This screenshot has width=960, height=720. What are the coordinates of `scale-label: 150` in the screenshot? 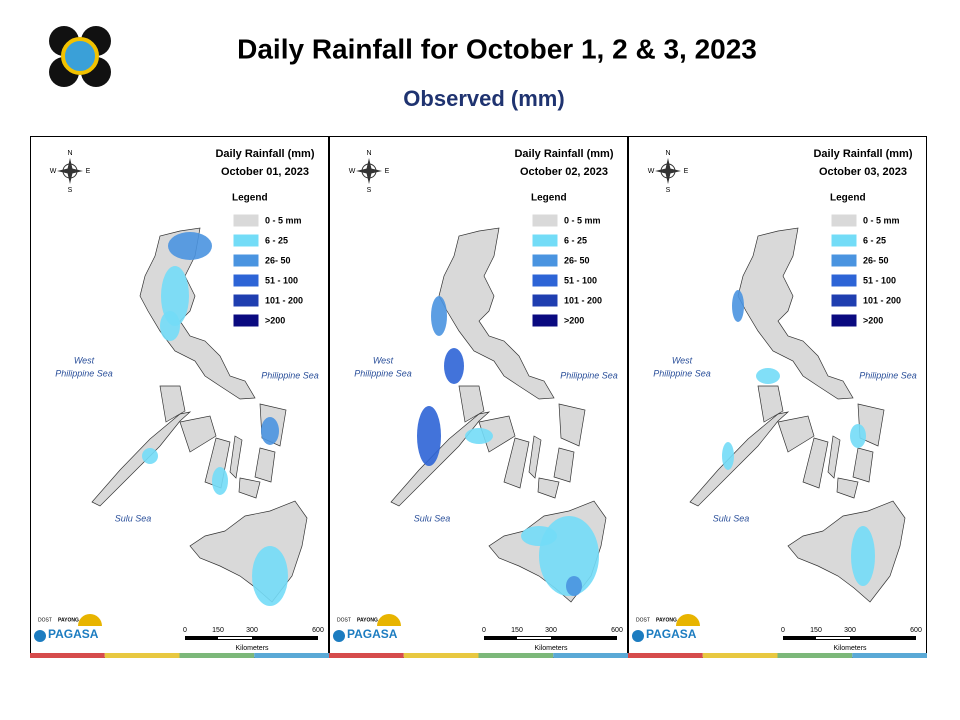 It's located at (517, 630).